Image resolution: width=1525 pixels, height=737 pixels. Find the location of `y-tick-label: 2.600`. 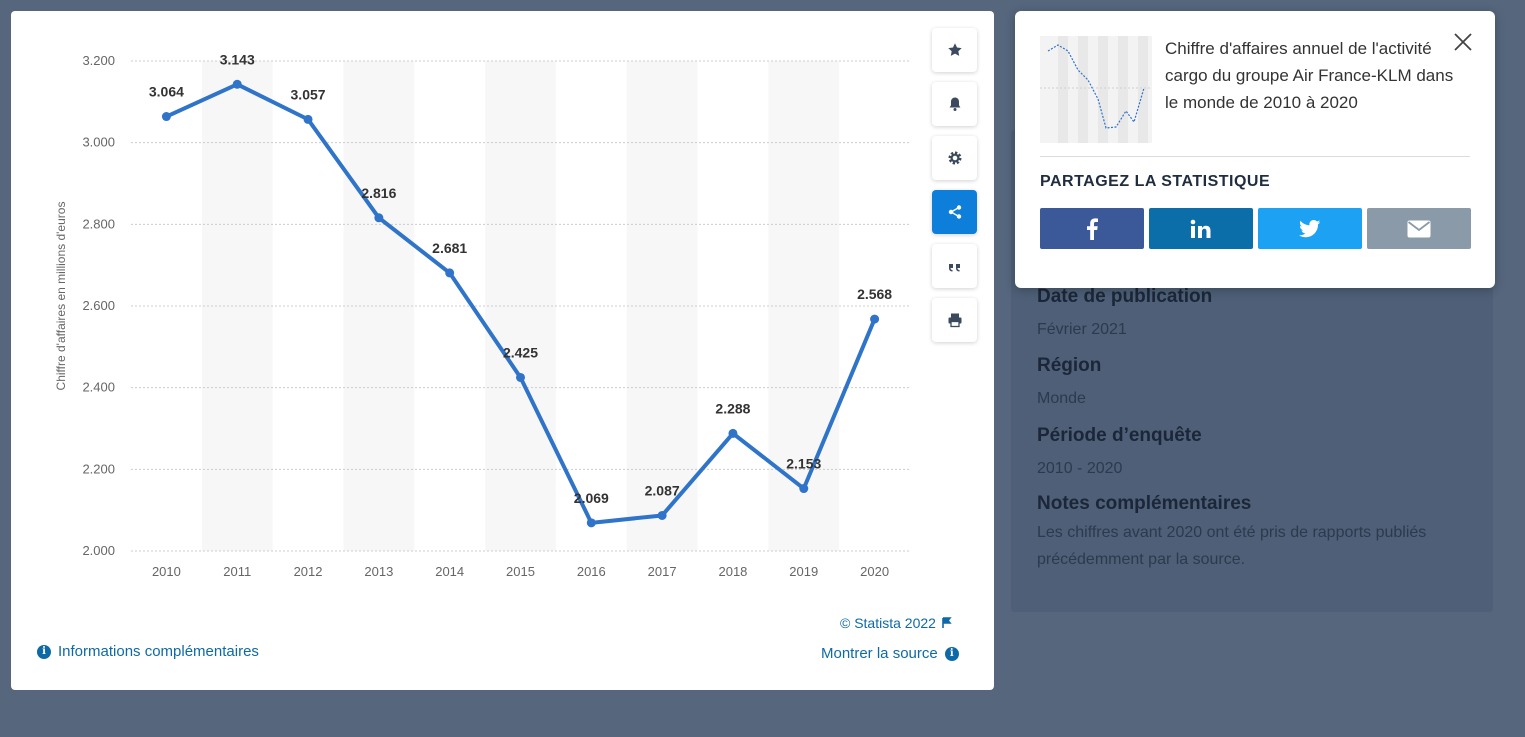

y-tick-label: 2.600 is located at coordinates (98, 305).